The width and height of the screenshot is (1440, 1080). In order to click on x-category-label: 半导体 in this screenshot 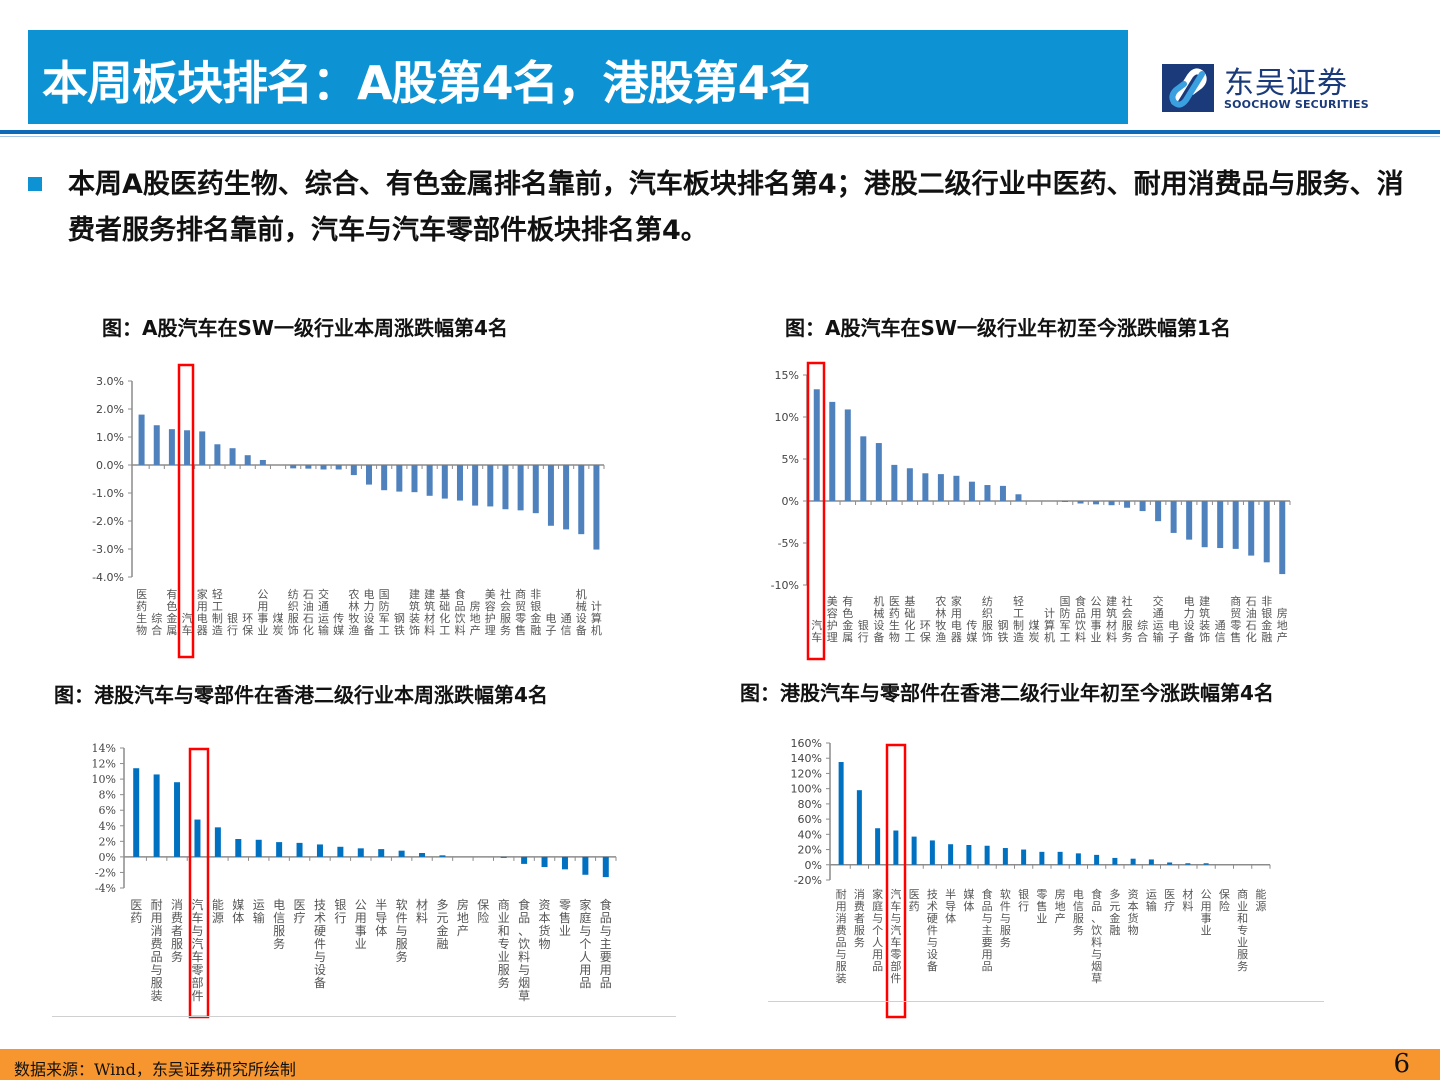, I will do `click(950, 906)`.